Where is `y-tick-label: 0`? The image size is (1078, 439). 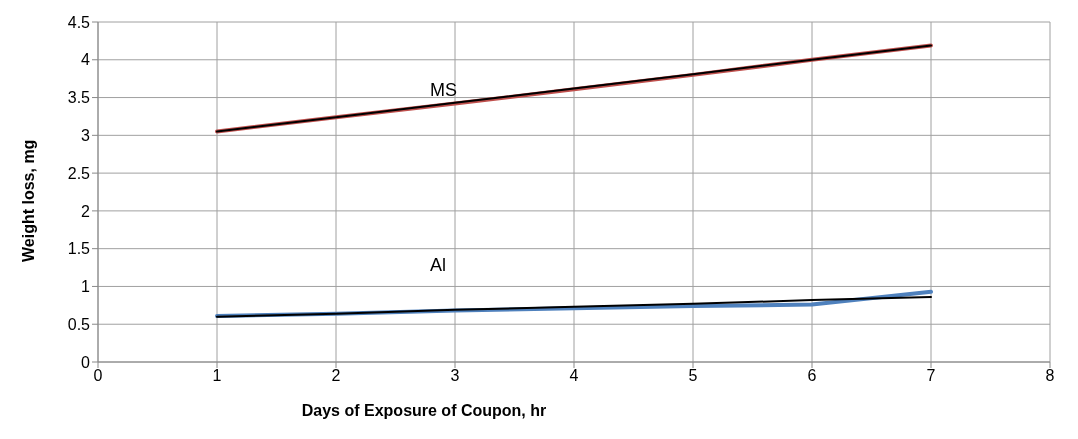
y-tick-label: 0 is located at coordinates (86, 362).